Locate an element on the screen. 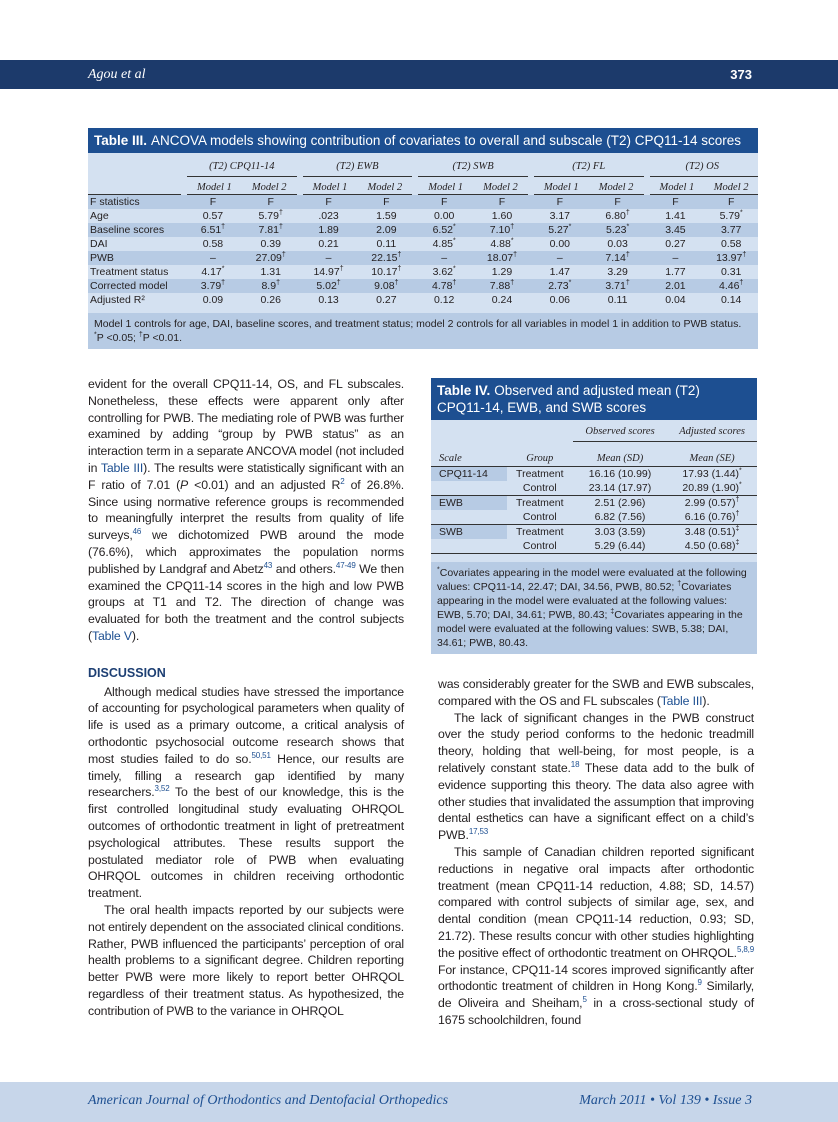 Image resolution: width=838 pixels, height=1122 pixels. cell: 1.29 is located at coordinates (502, 272).